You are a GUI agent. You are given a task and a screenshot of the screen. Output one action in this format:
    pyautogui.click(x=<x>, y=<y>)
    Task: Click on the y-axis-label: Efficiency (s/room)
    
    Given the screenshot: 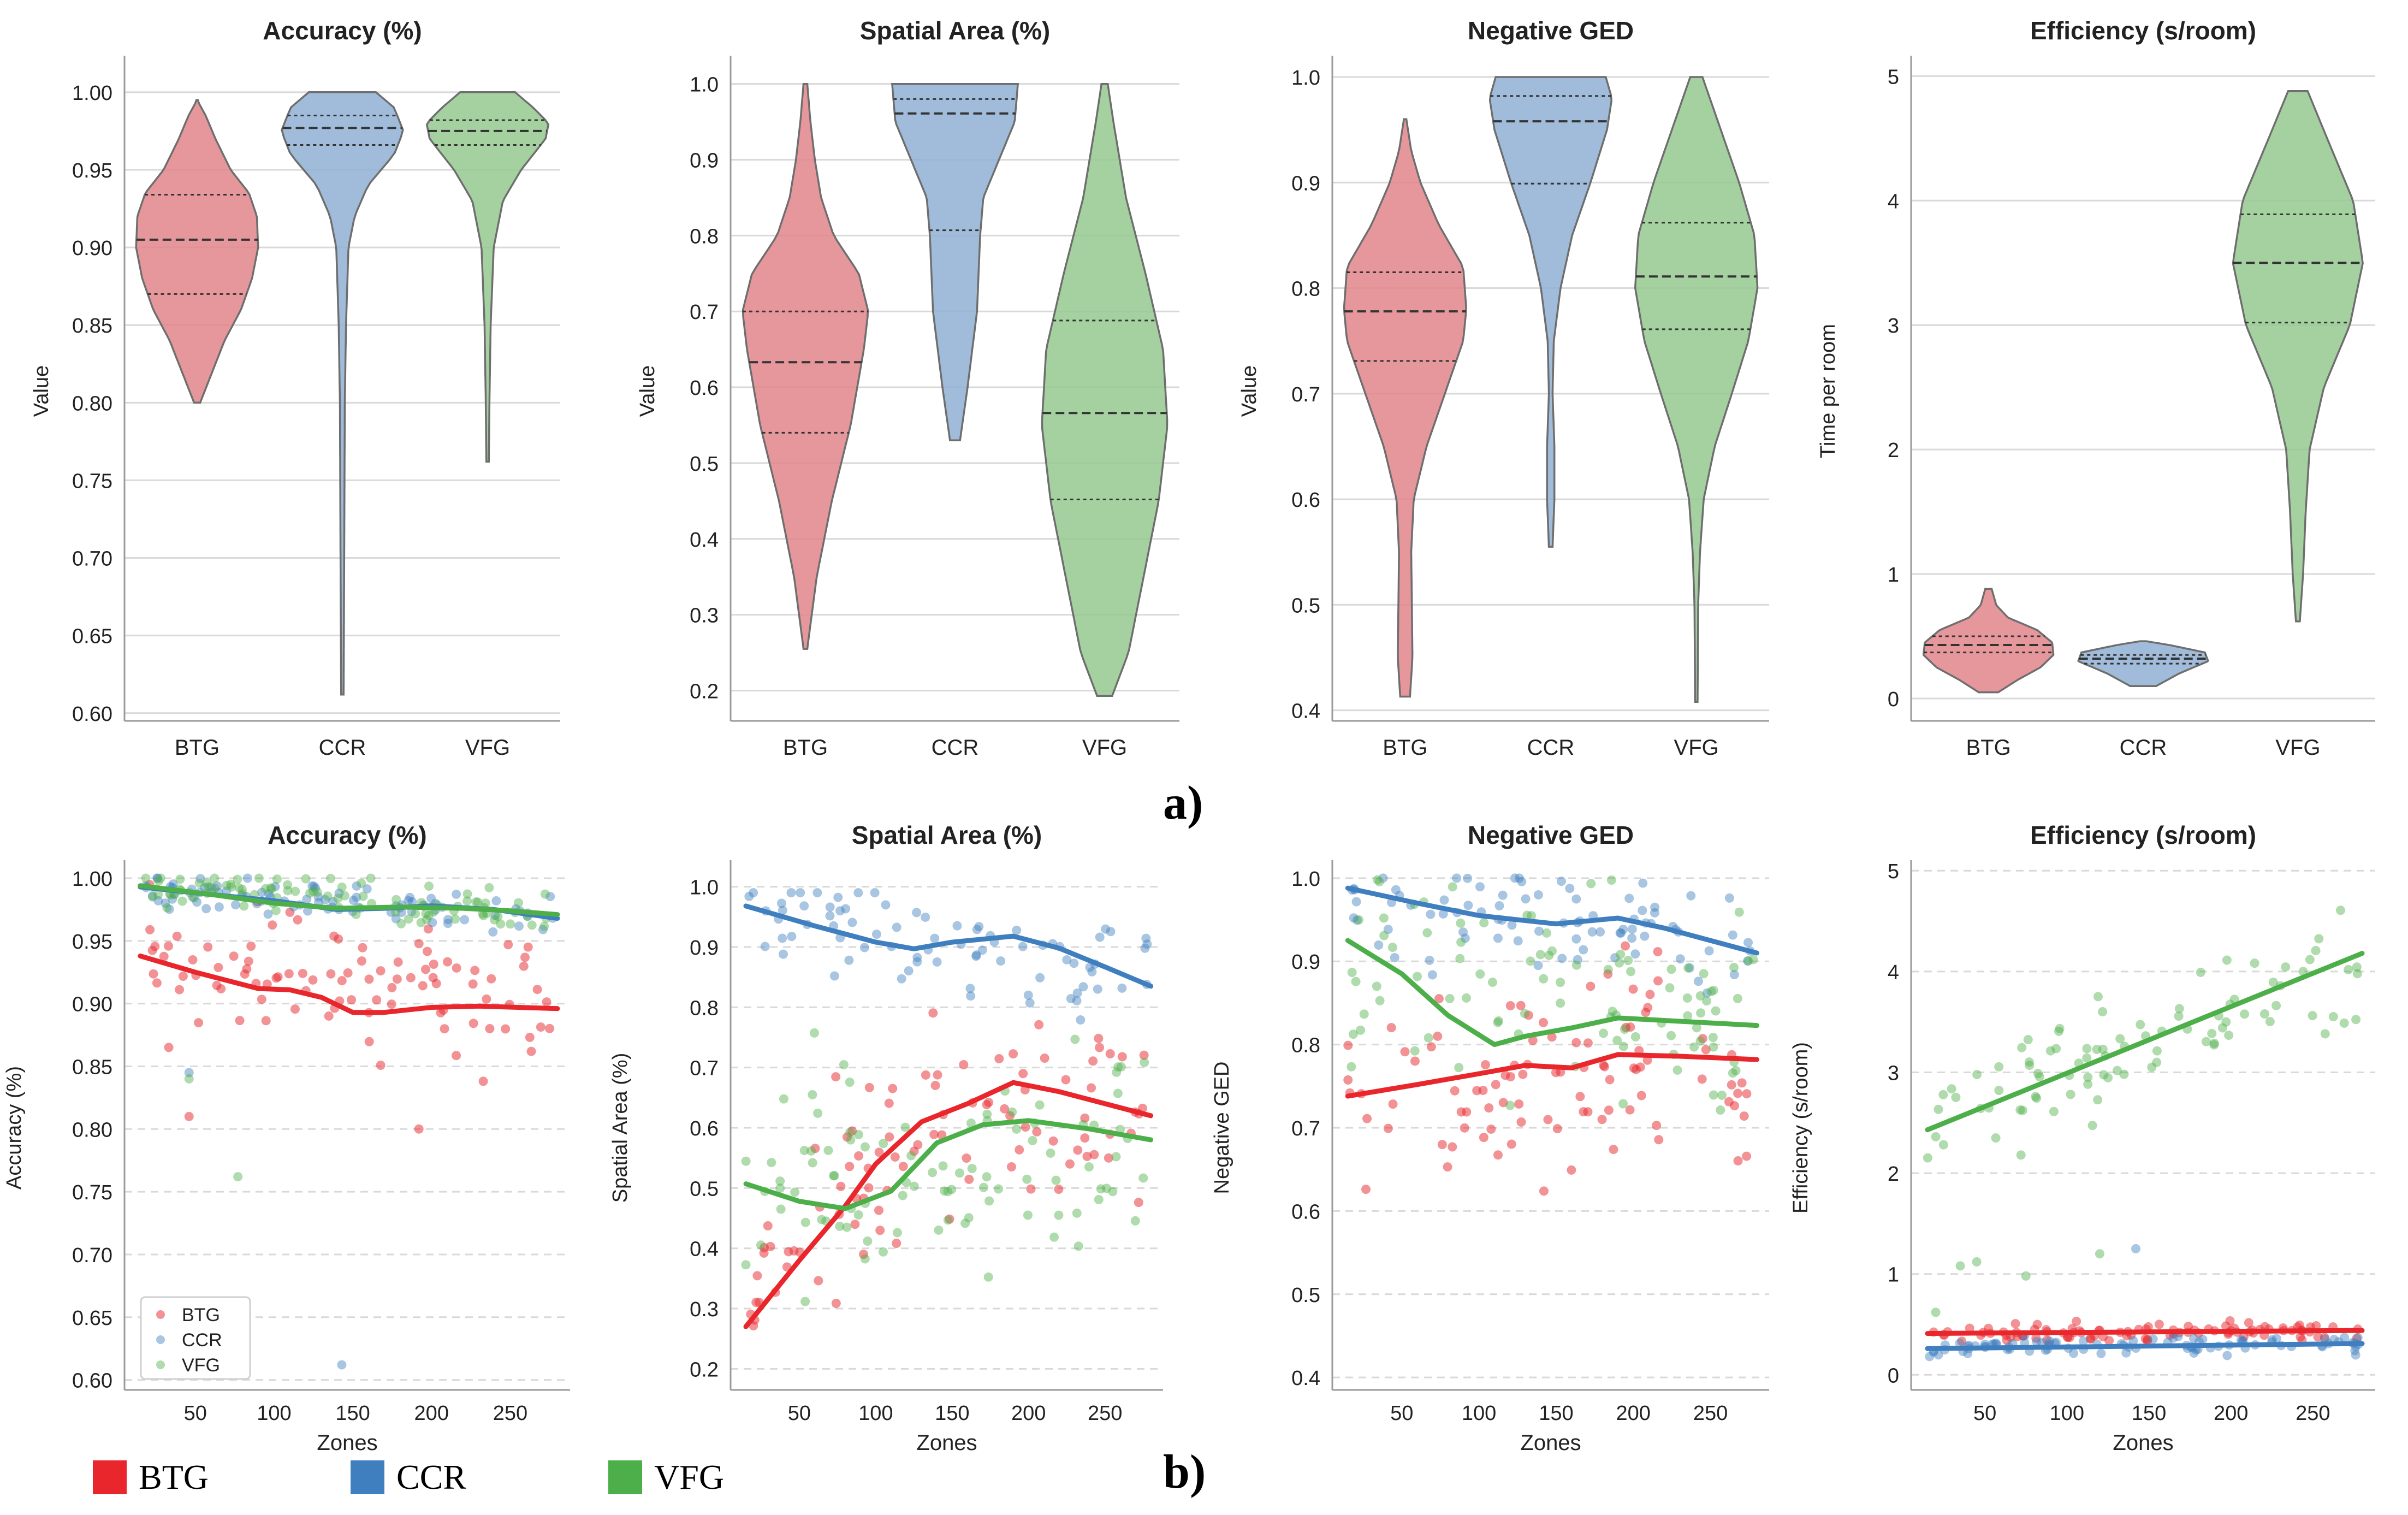 What is the action you would take?
    pyautogui.click(x=1800, y=1128)
    